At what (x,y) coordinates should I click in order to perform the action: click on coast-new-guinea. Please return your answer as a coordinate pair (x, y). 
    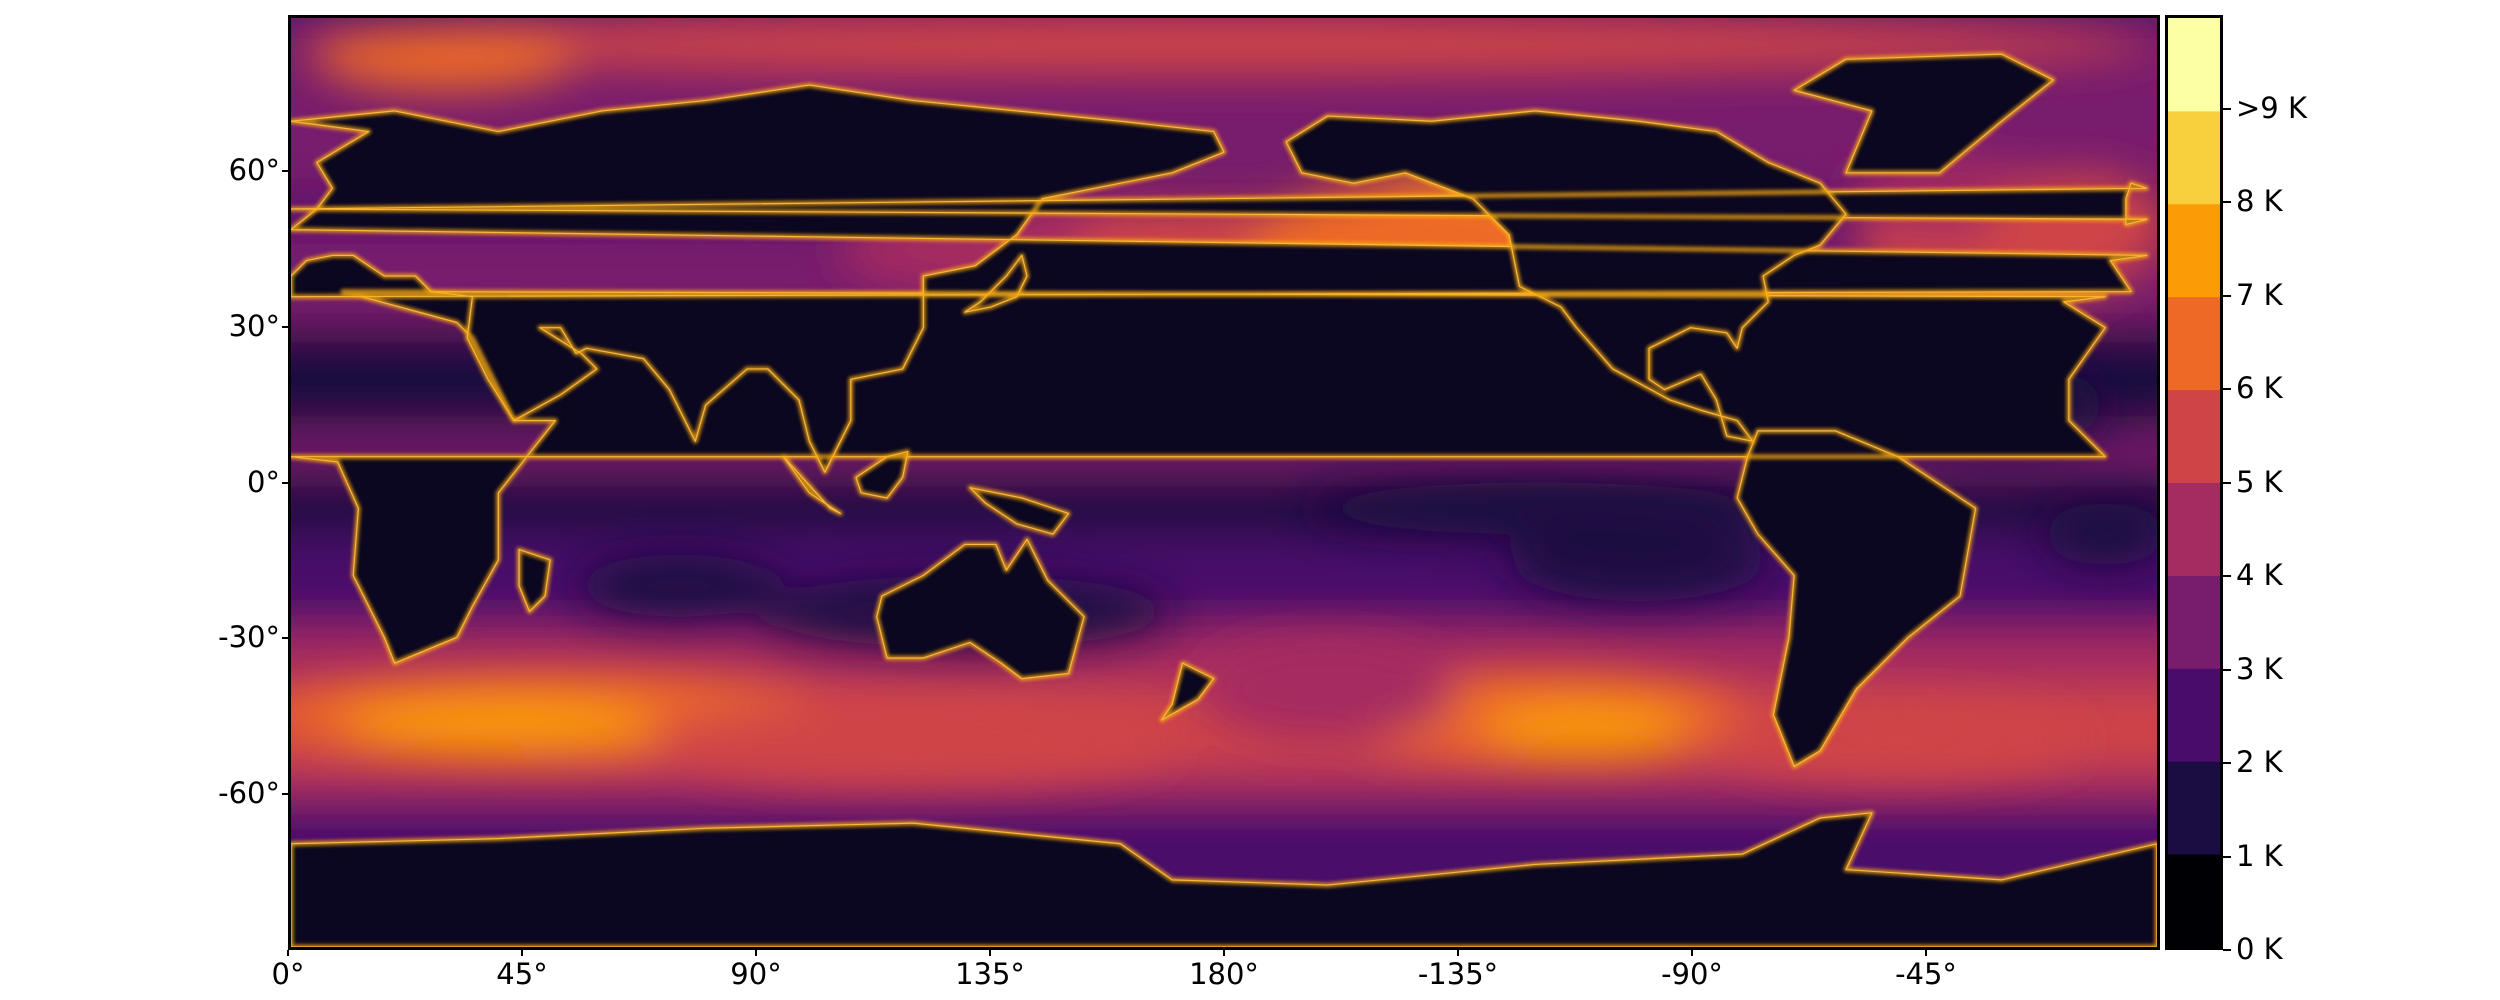
    Looking at the image, I should click on (1019, 511).